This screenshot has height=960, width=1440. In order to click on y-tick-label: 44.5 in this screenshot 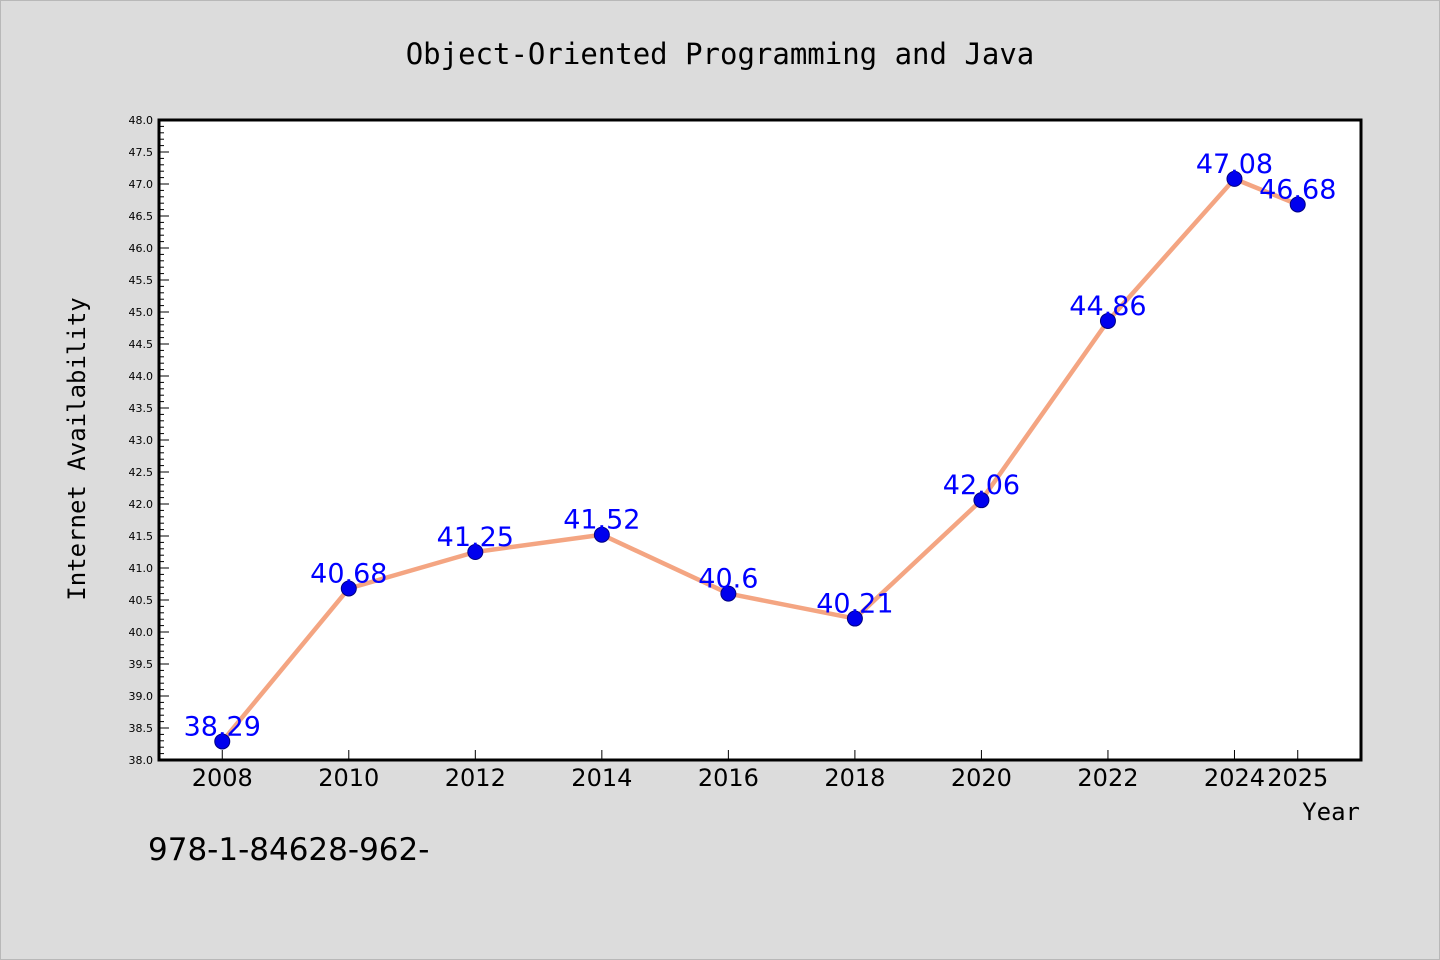, I will do `click(141, 344)`.